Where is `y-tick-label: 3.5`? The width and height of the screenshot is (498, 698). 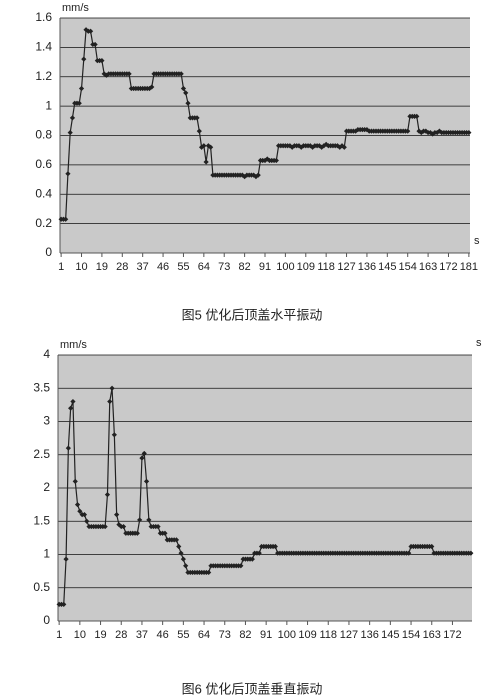
y-tick-label: 3.5 is located at coordinates (41, 387).